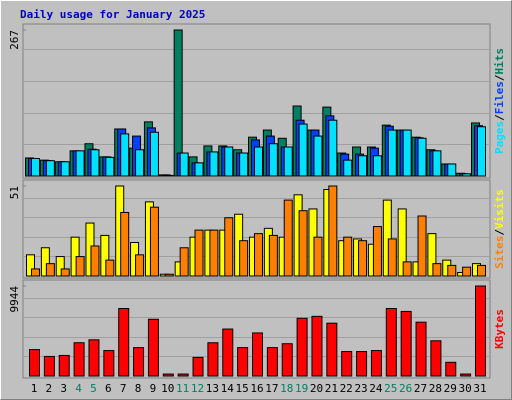  Describe the element at coordinates (376, 388) in the screenshot. I see `x-tick-label: 24` at that location.